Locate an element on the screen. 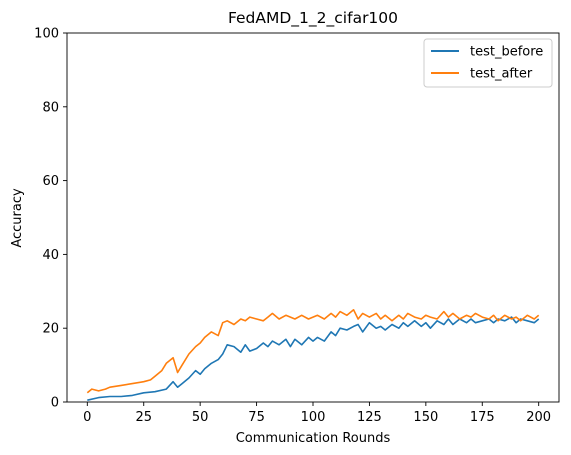 Image resolution: width=571 pixels, height=455 pixels. x-axis: 0 25 50 75 100 125 150 175 200 is located at coordinates (317, 413).